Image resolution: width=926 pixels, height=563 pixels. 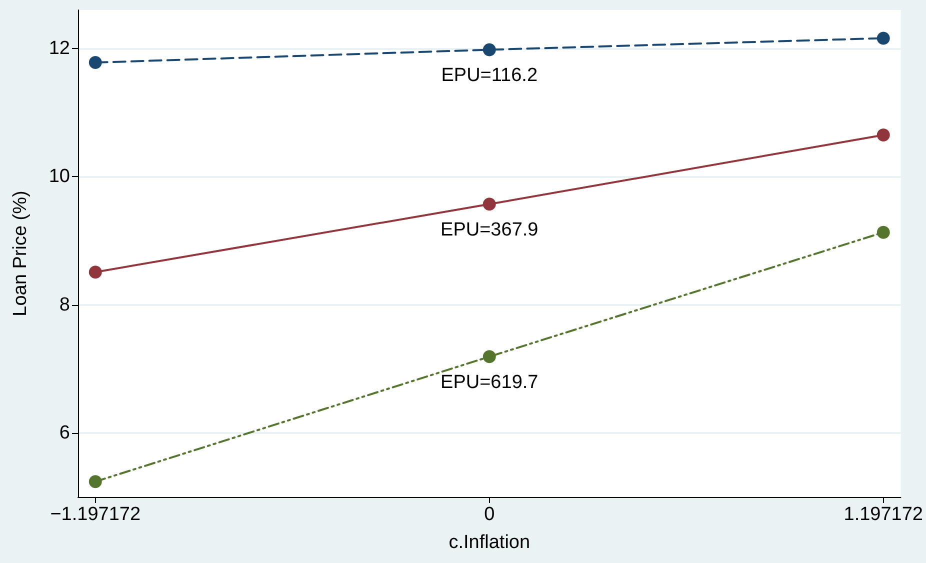 I want to click on series-label: EPU=619.7, so click(x=489, y=383).